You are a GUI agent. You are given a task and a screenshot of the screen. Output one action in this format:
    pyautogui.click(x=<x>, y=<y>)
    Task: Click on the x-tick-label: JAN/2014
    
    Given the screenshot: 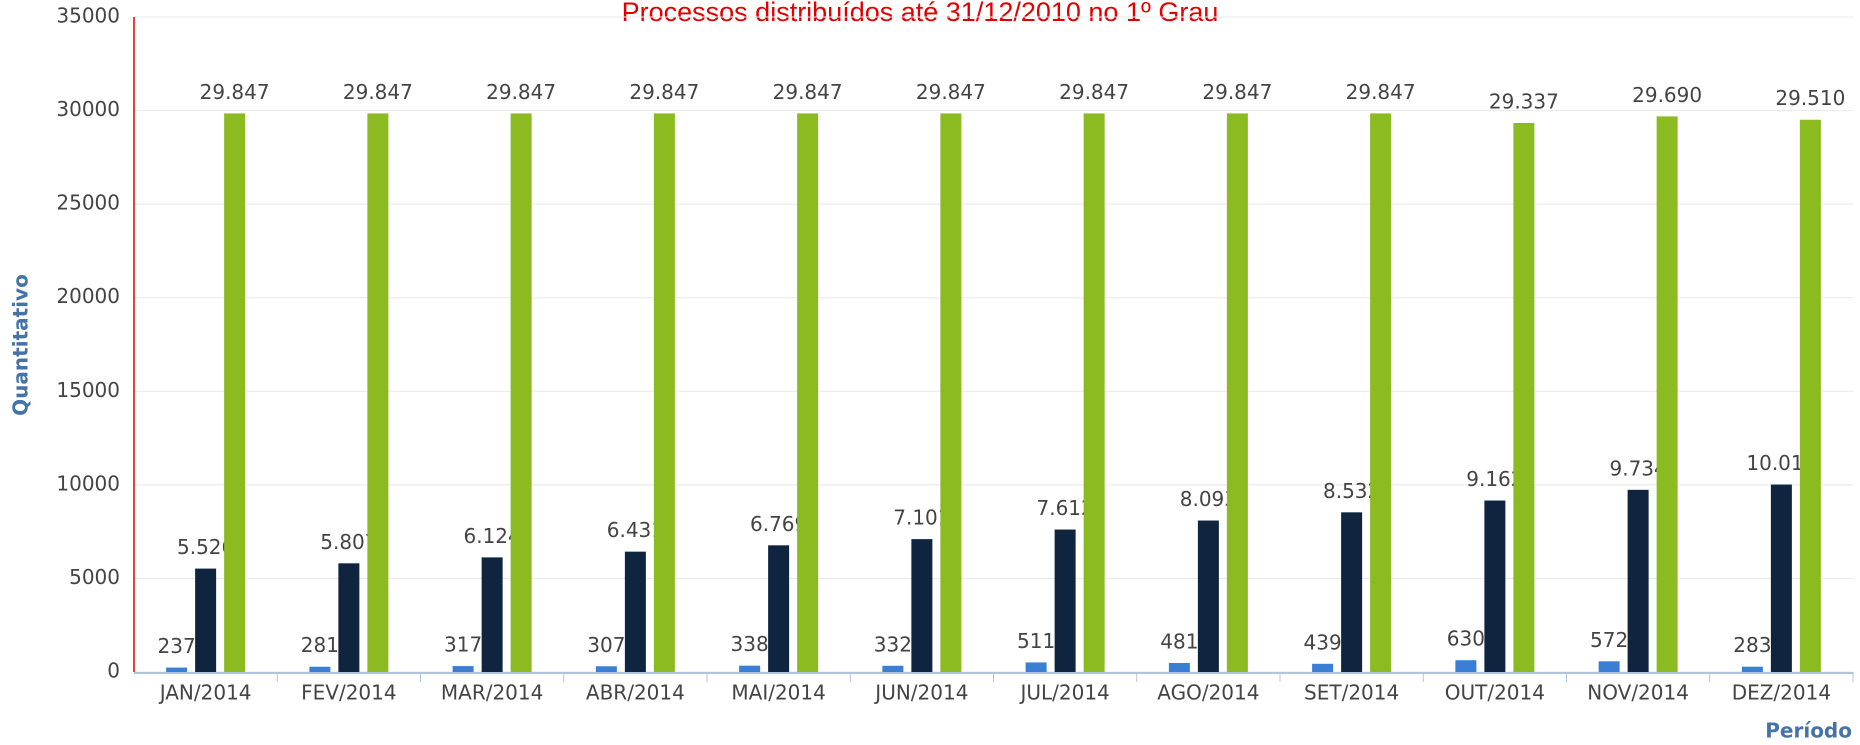 What is the action you would take?
    pyautogui.click(x=205, y=693)
    